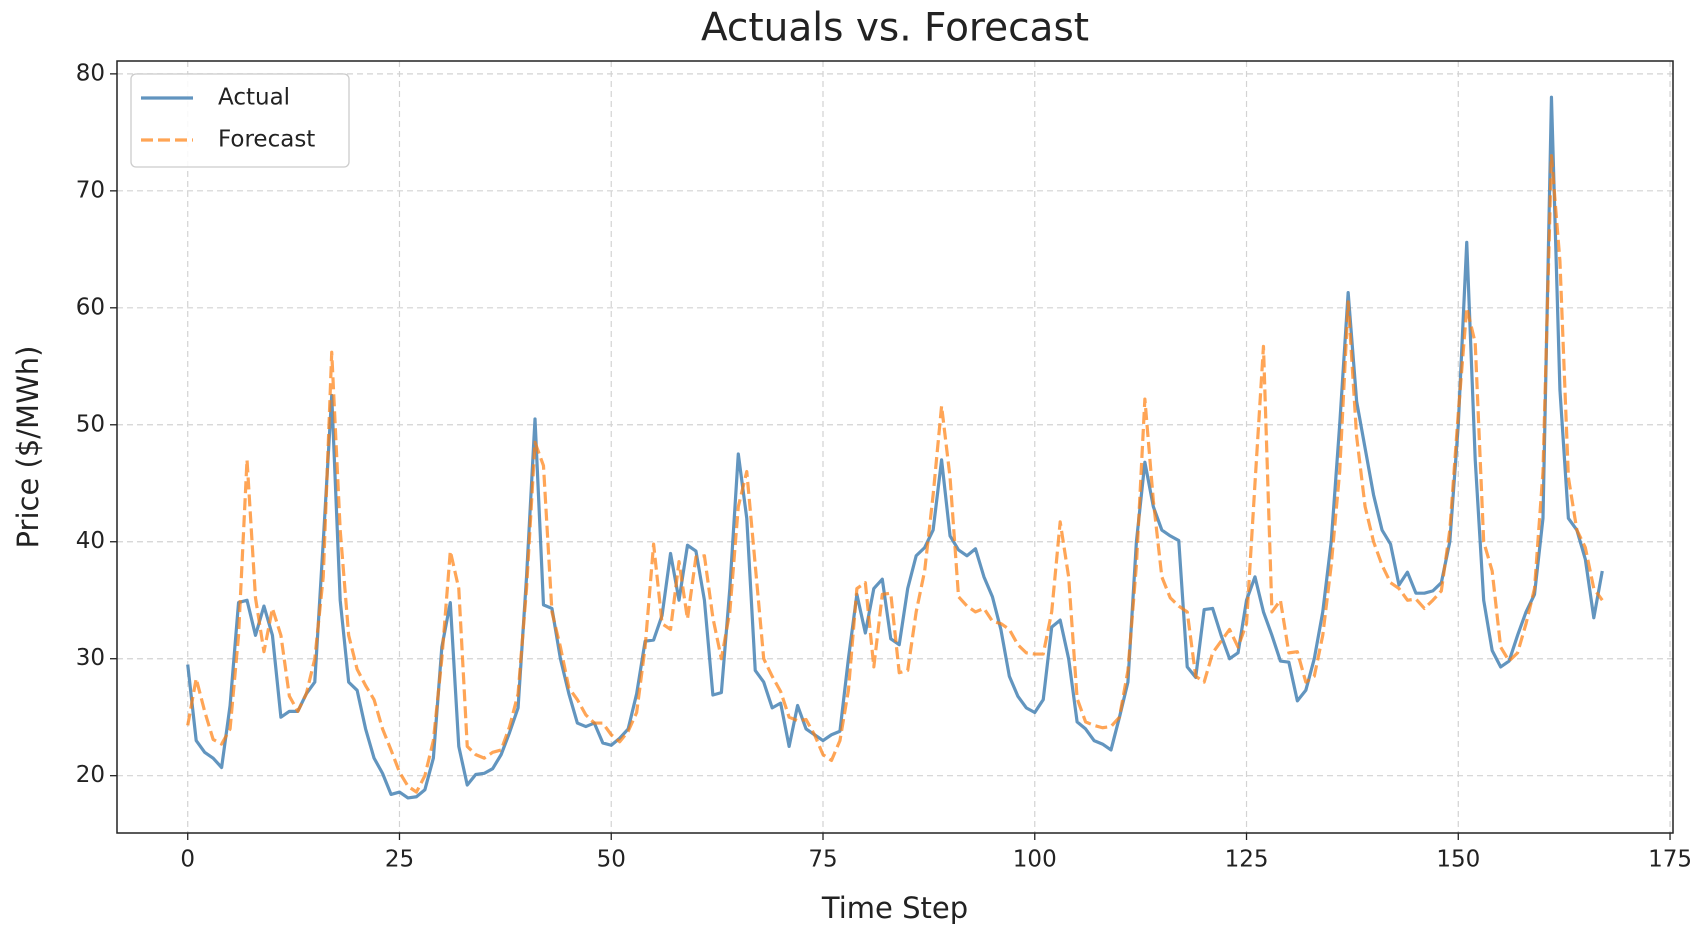 This screenshot has width=1704, height=938. What do you see at coordinates (611, 860) in the screenshot?
I see `x-tick-label: 50` at bounding box center [611, 860].